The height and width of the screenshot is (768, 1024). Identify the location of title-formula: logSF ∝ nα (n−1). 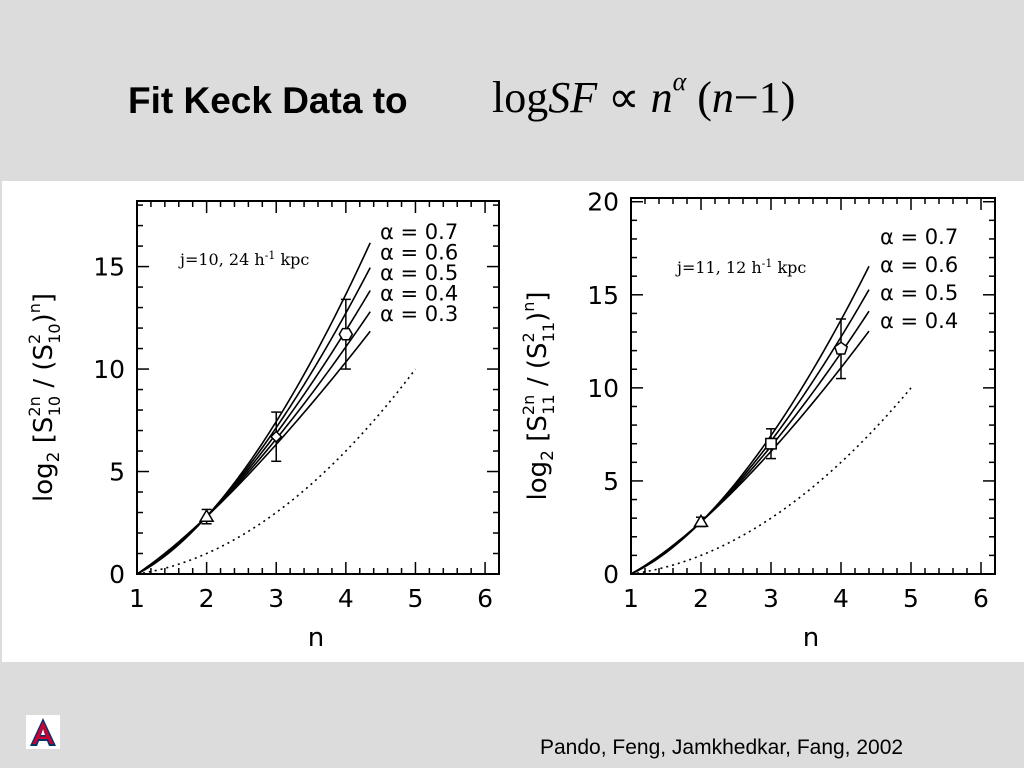
(644, 96).